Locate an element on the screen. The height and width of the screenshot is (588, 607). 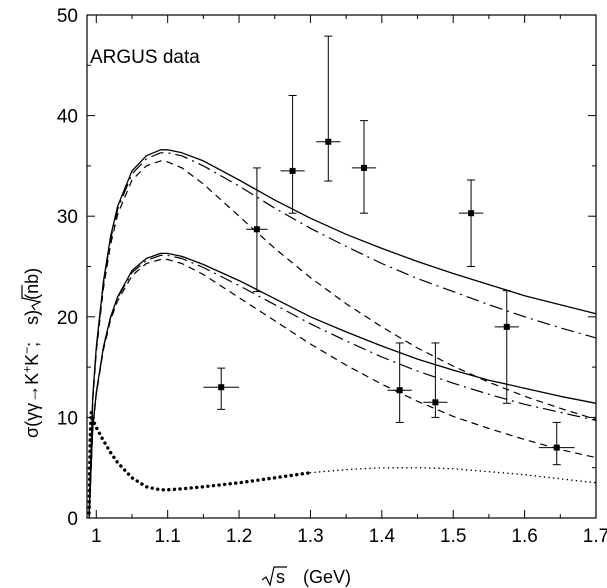
y-axis-title: σ(γγ→K+K−; s)(nb) is located at coordinates (31, 353).